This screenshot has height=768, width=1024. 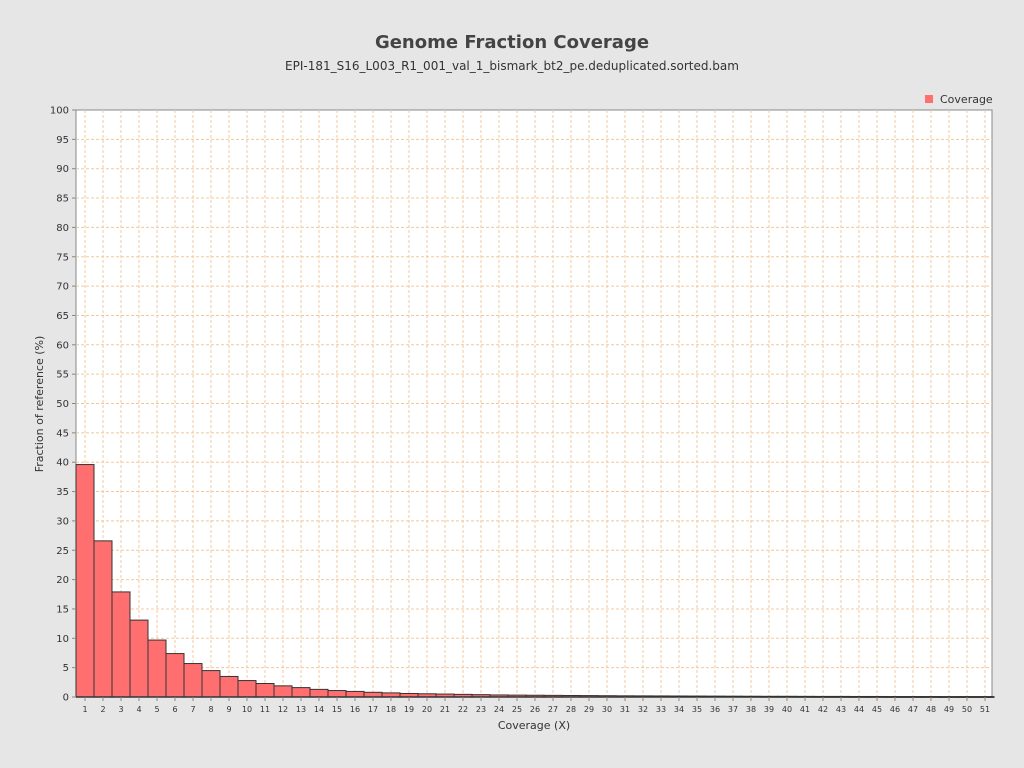 I want to click on x-tick-label: 40, so click(x=787, y=709).